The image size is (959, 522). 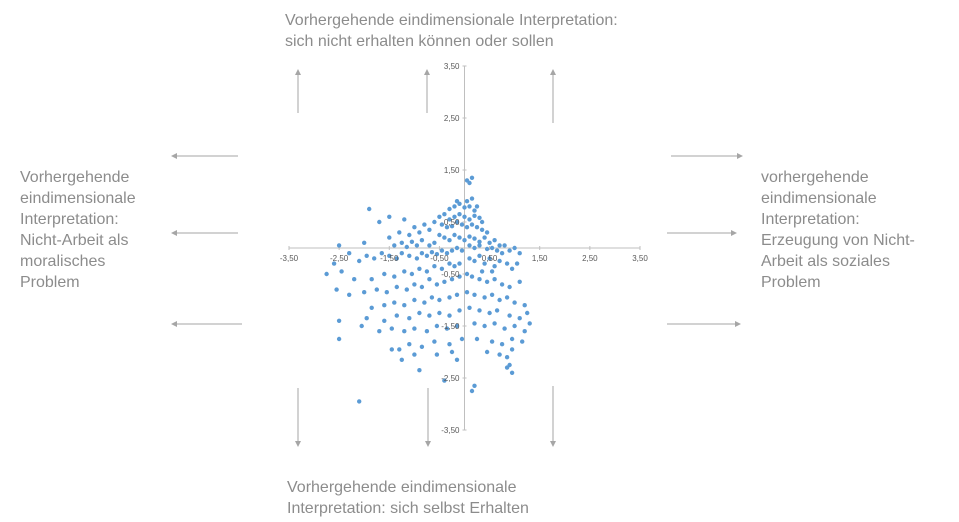 I want to click on label-left-line: Nicht-Arbeit als, so click(x=74, y=240).